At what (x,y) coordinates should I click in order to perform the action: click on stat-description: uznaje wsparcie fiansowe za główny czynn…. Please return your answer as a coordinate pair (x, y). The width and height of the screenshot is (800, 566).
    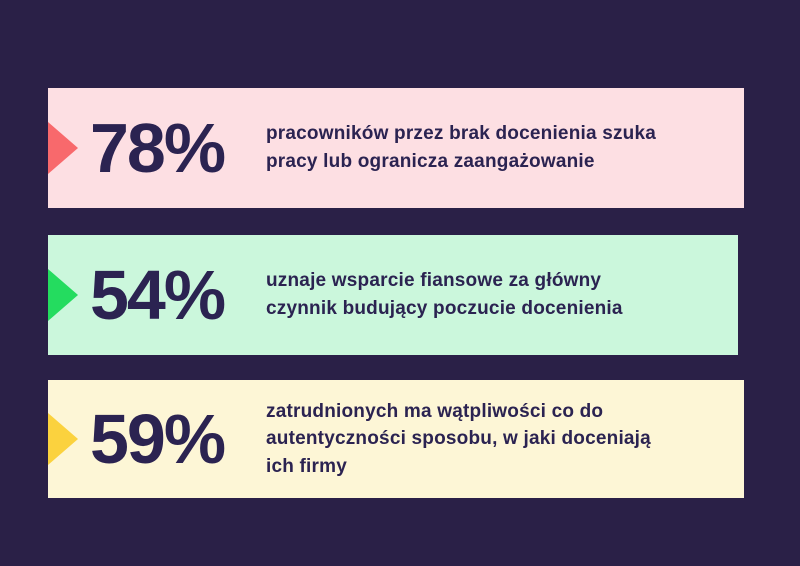
    Looking at the image, I should click on (444, 294).